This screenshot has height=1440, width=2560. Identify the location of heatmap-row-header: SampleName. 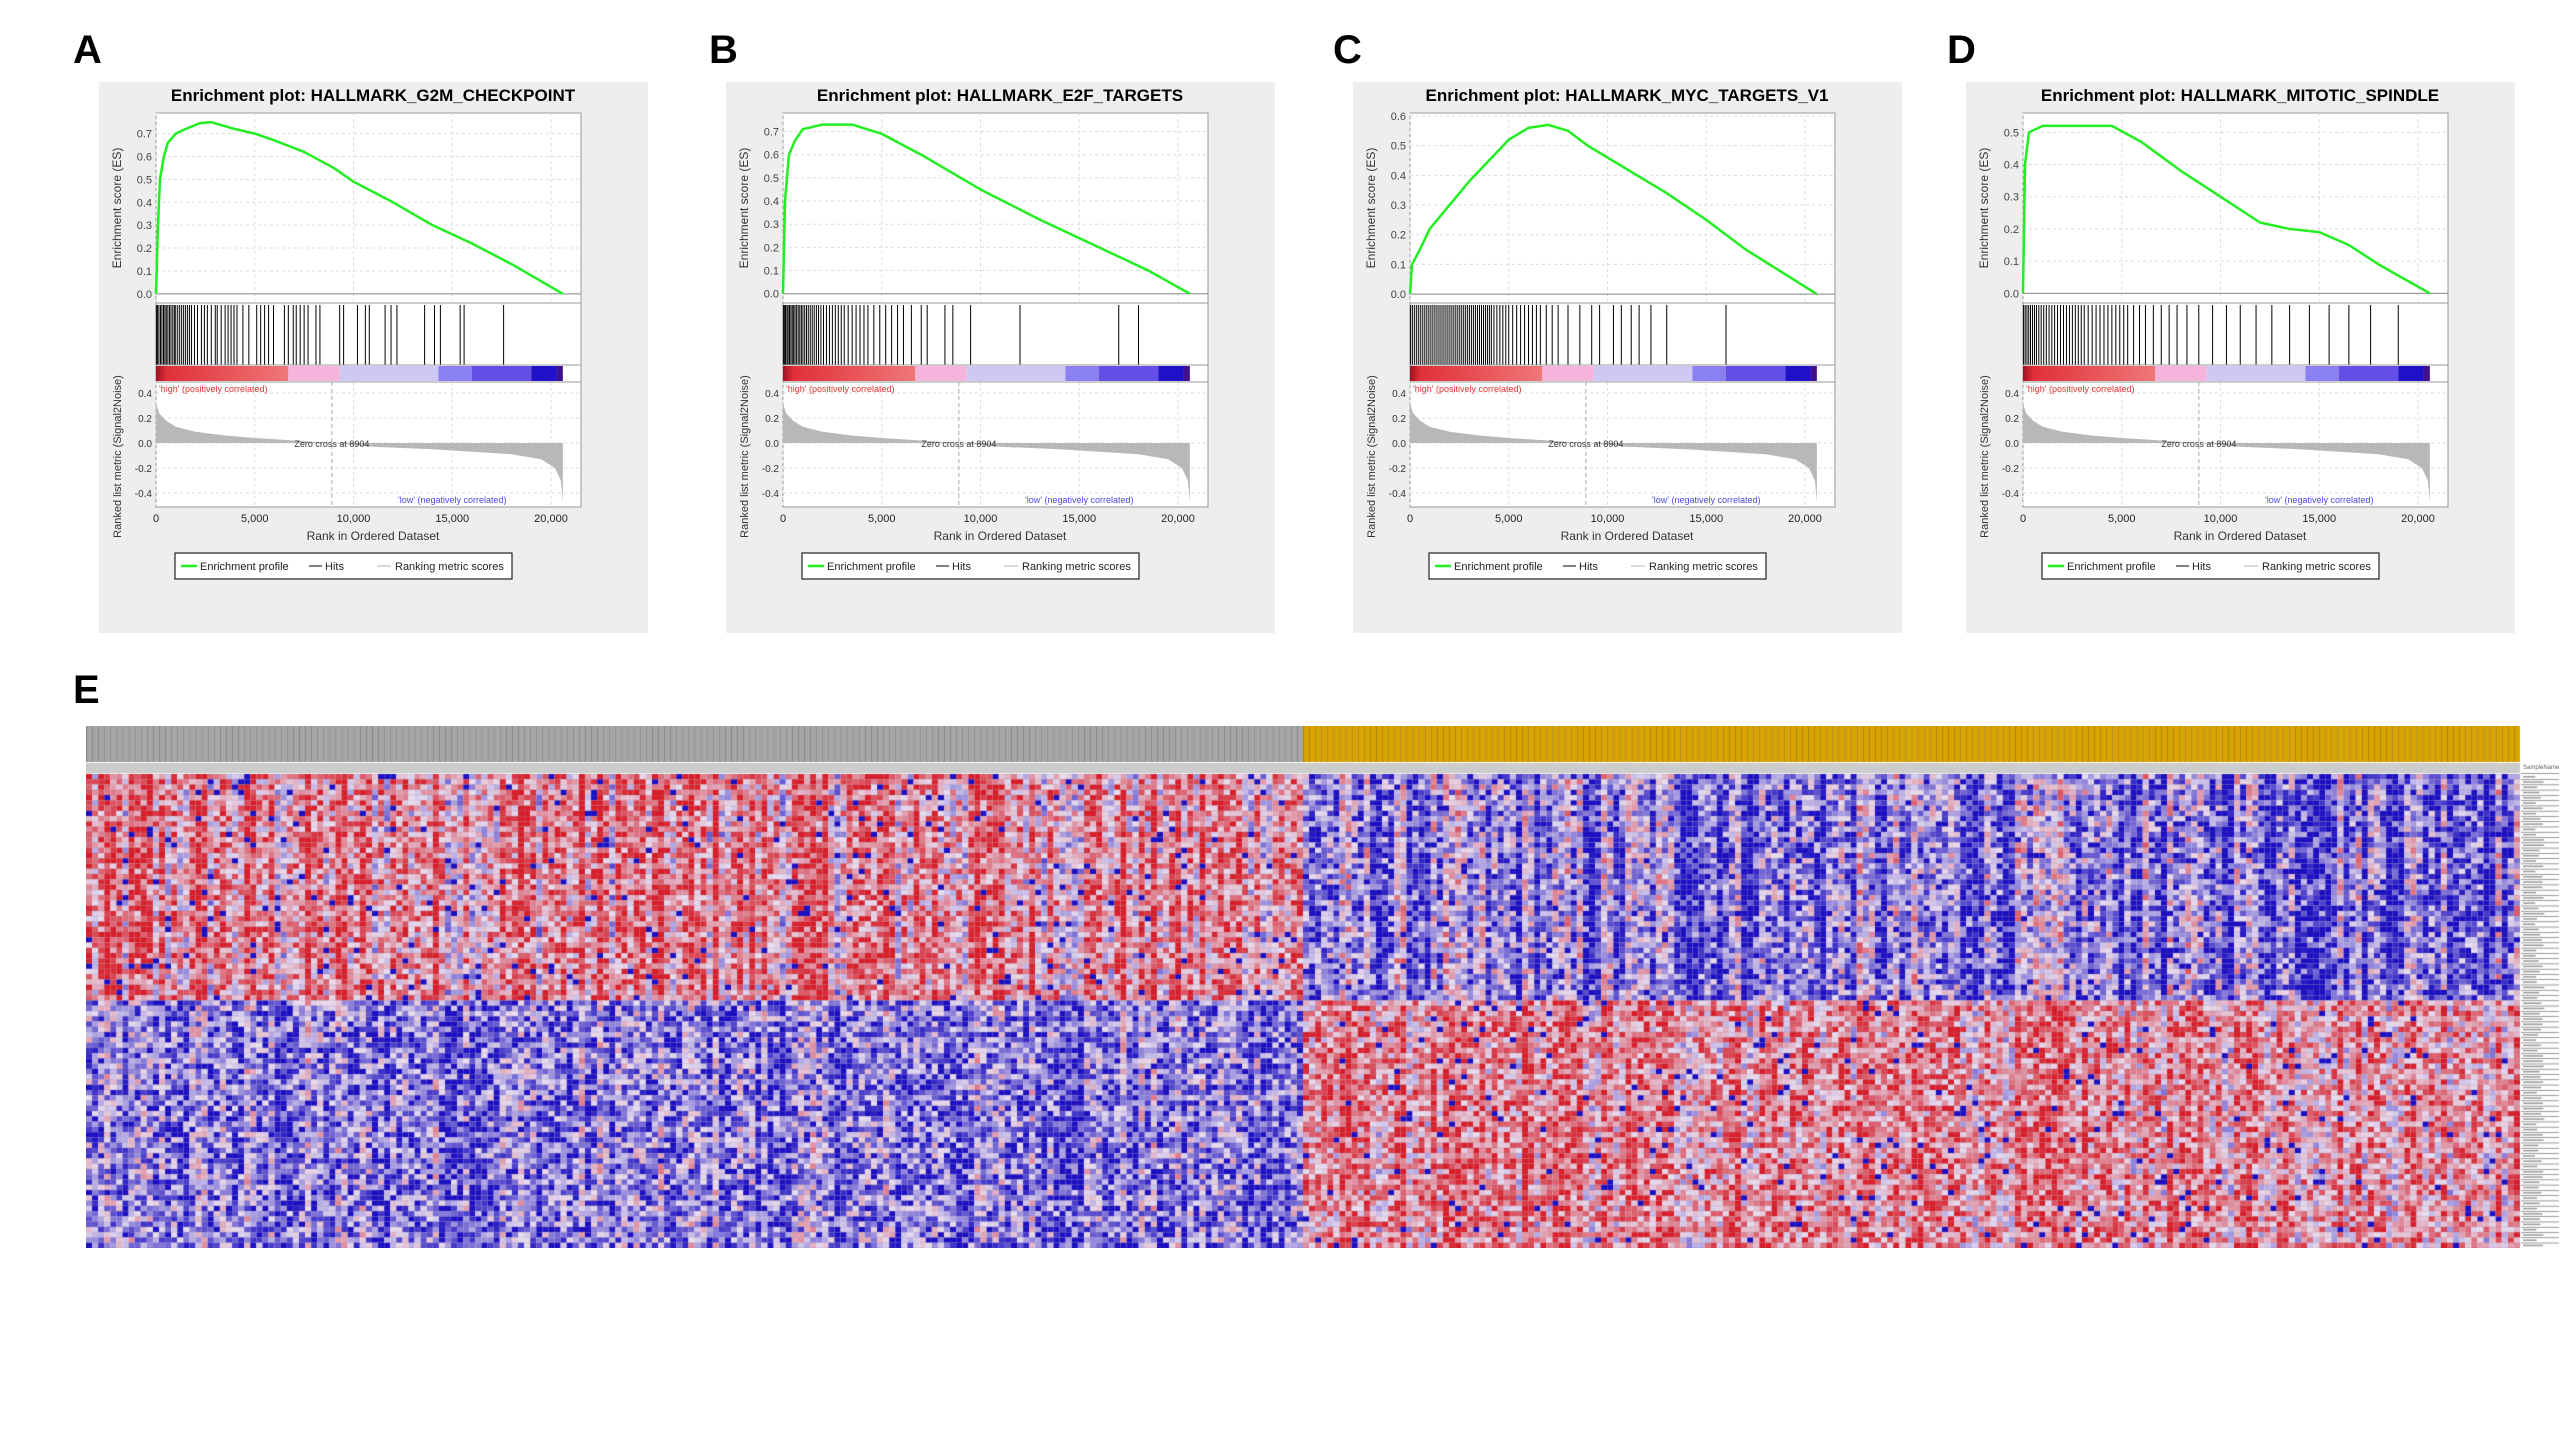
(2541, 768).